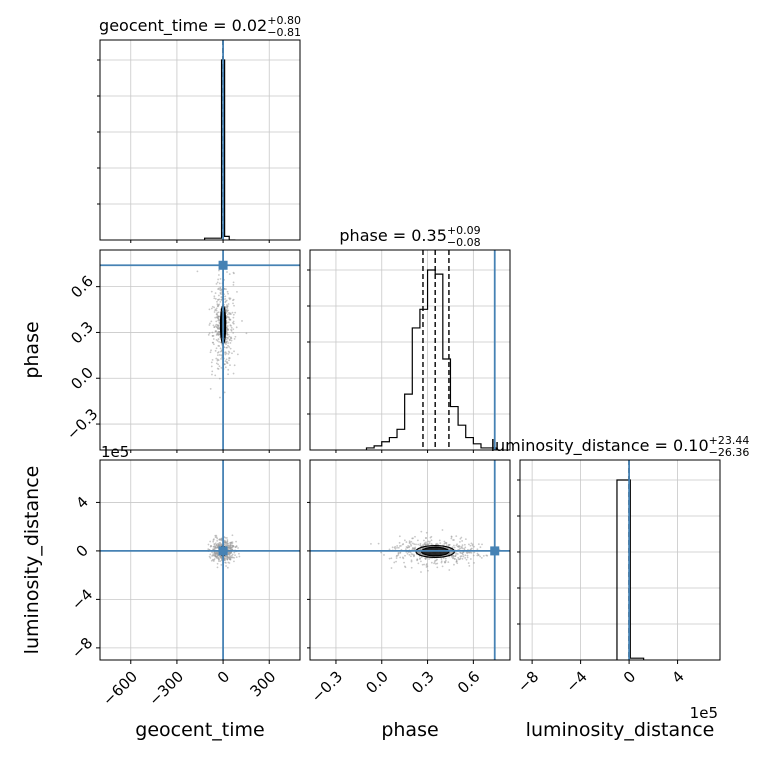 The image size is (760, 760). I want to click on tick-label-x-luminosity_distance: −8, so click(528, 682).